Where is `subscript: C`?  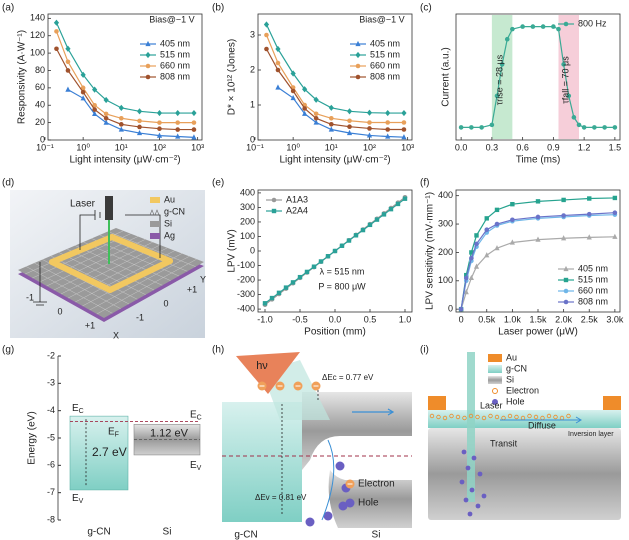 subscript: C is located at coordinates (81, 411).